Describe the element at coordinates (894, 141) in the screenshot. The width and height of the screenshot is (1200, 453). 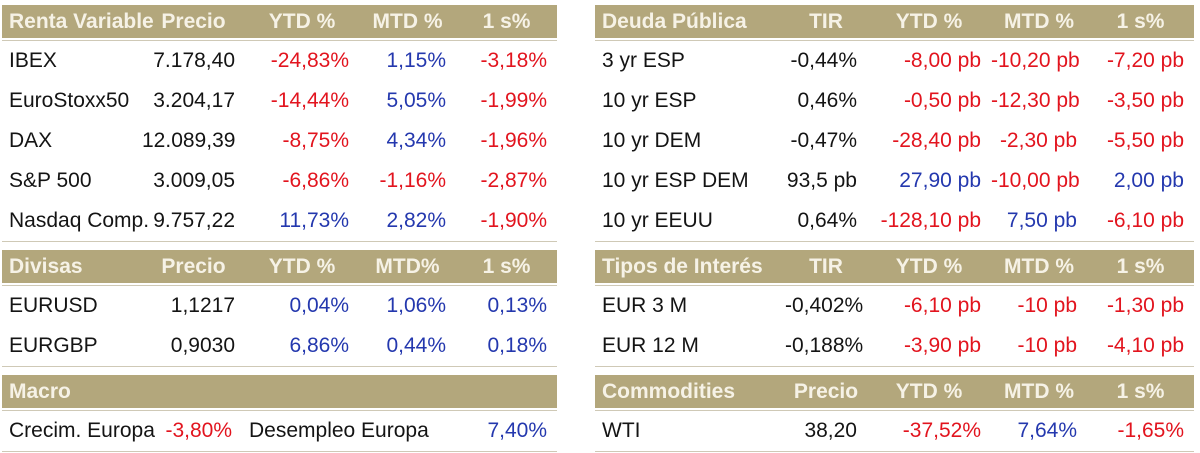
I see `table-row: 10 yr DEM -0,47% -28,40 pb -2,30 pb -5,50 pb` at that location.